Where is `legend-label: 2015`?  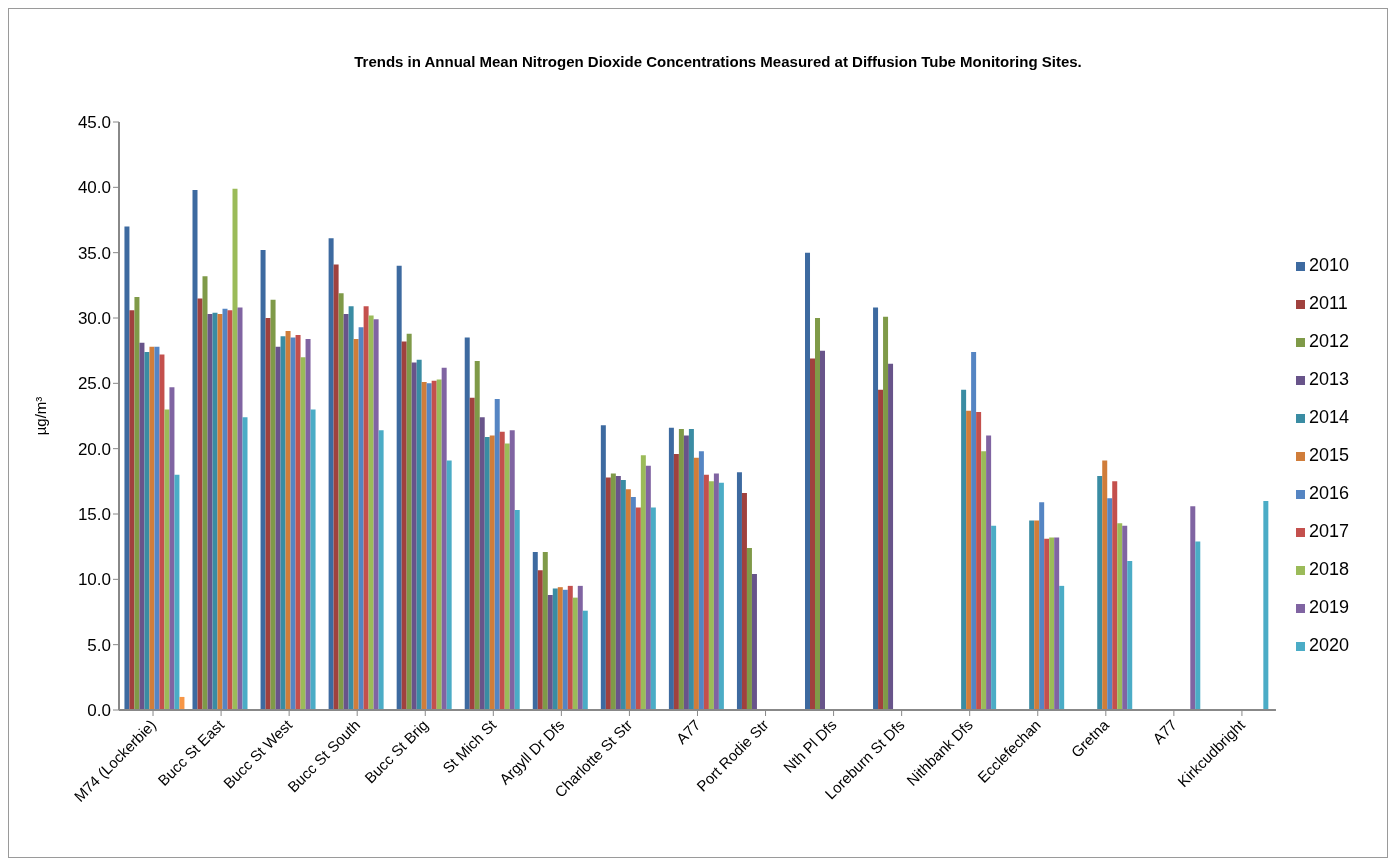
legend-label: 2015 is located at coordinates (1328, 455).